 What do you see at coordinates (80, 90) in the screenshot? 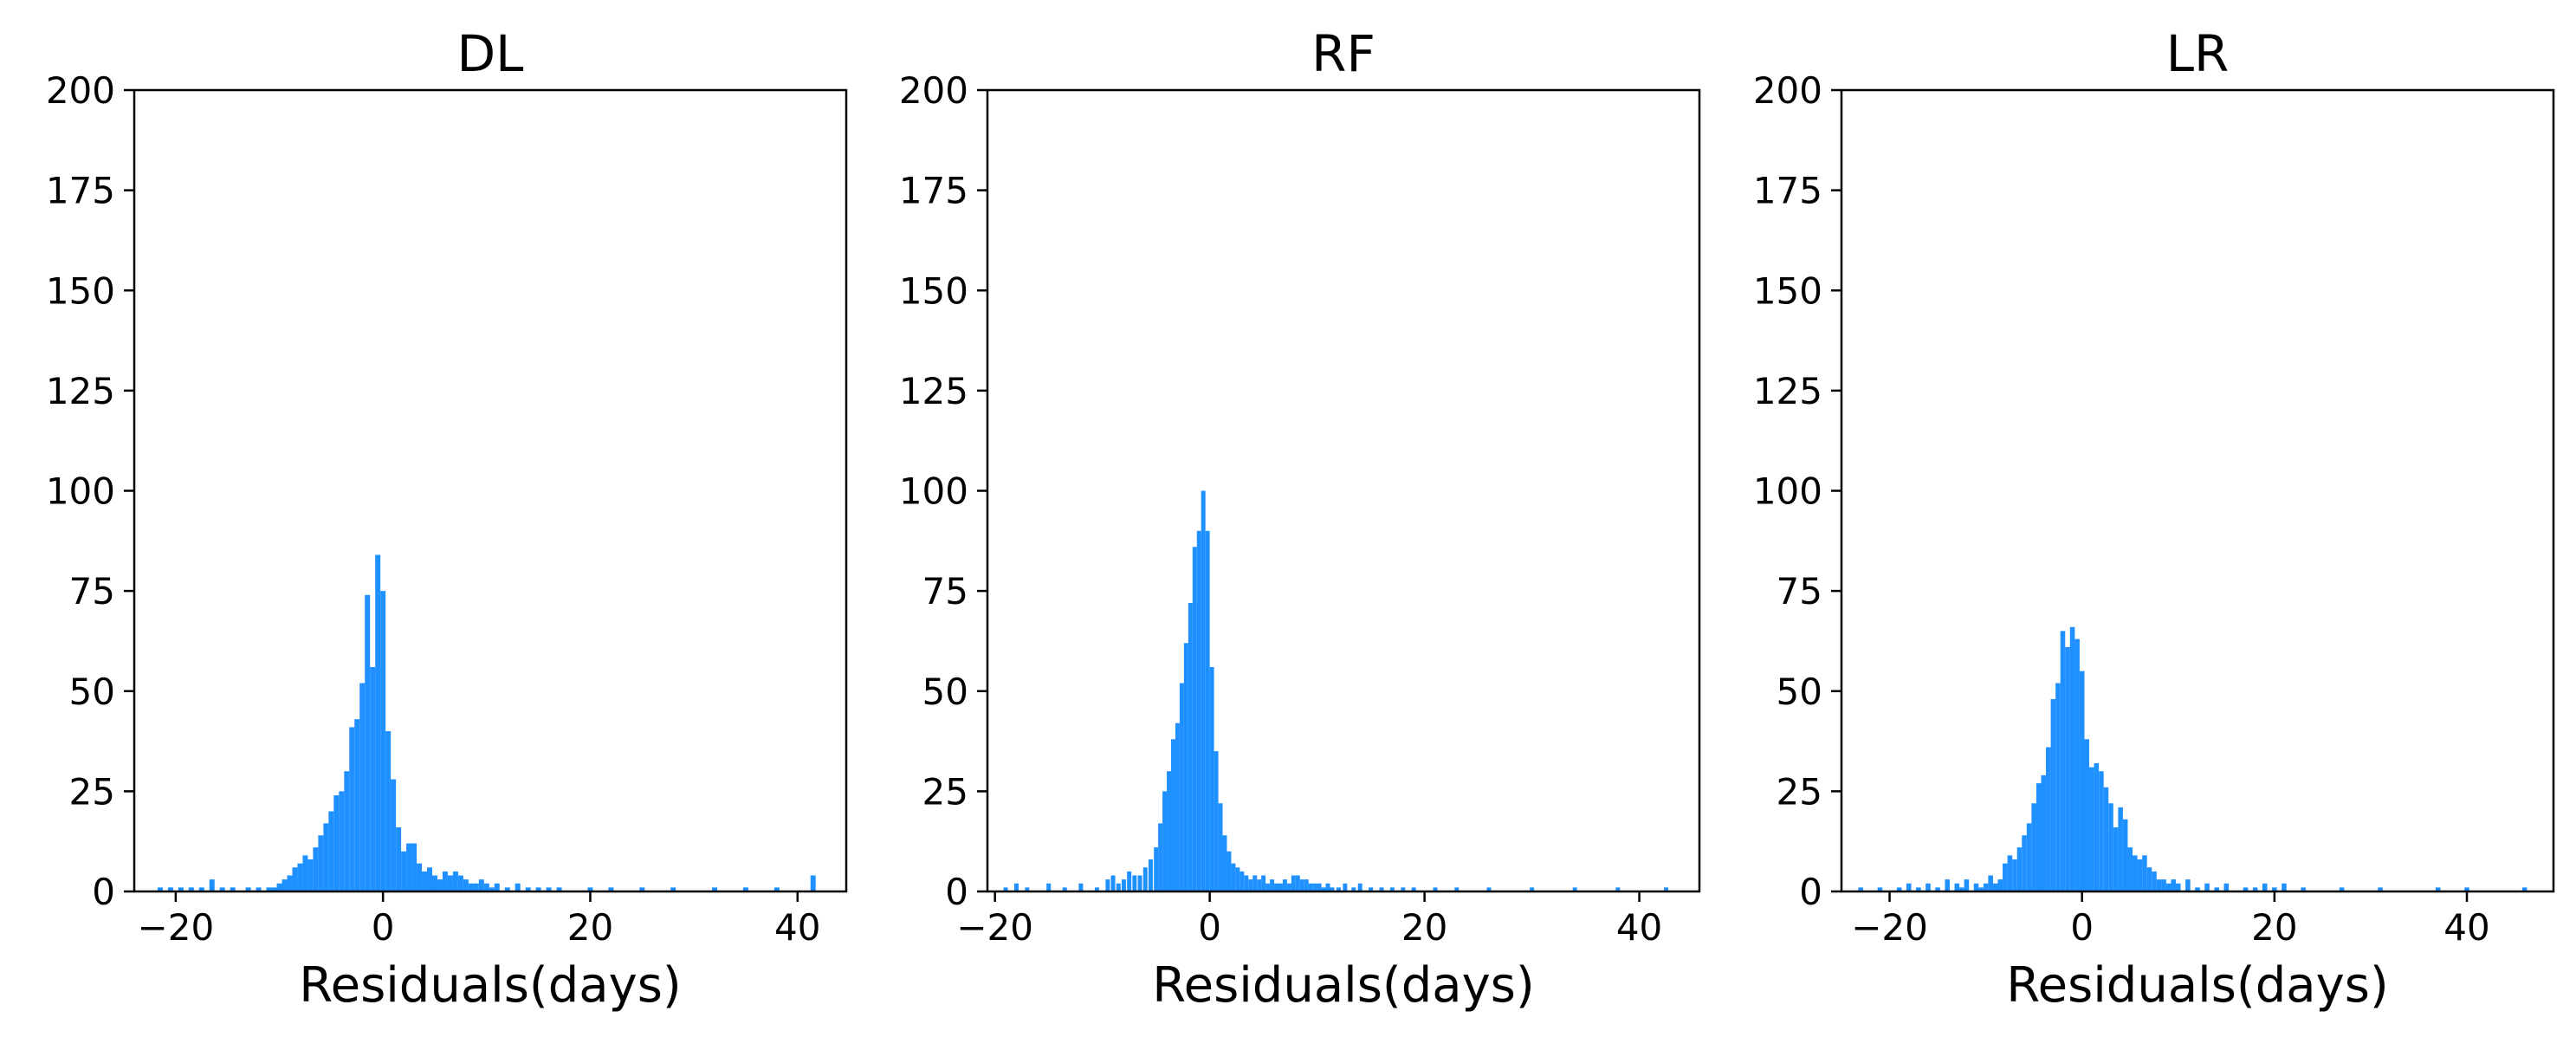
I see `y-tick-label: 200` at bounding box center [80, 90].